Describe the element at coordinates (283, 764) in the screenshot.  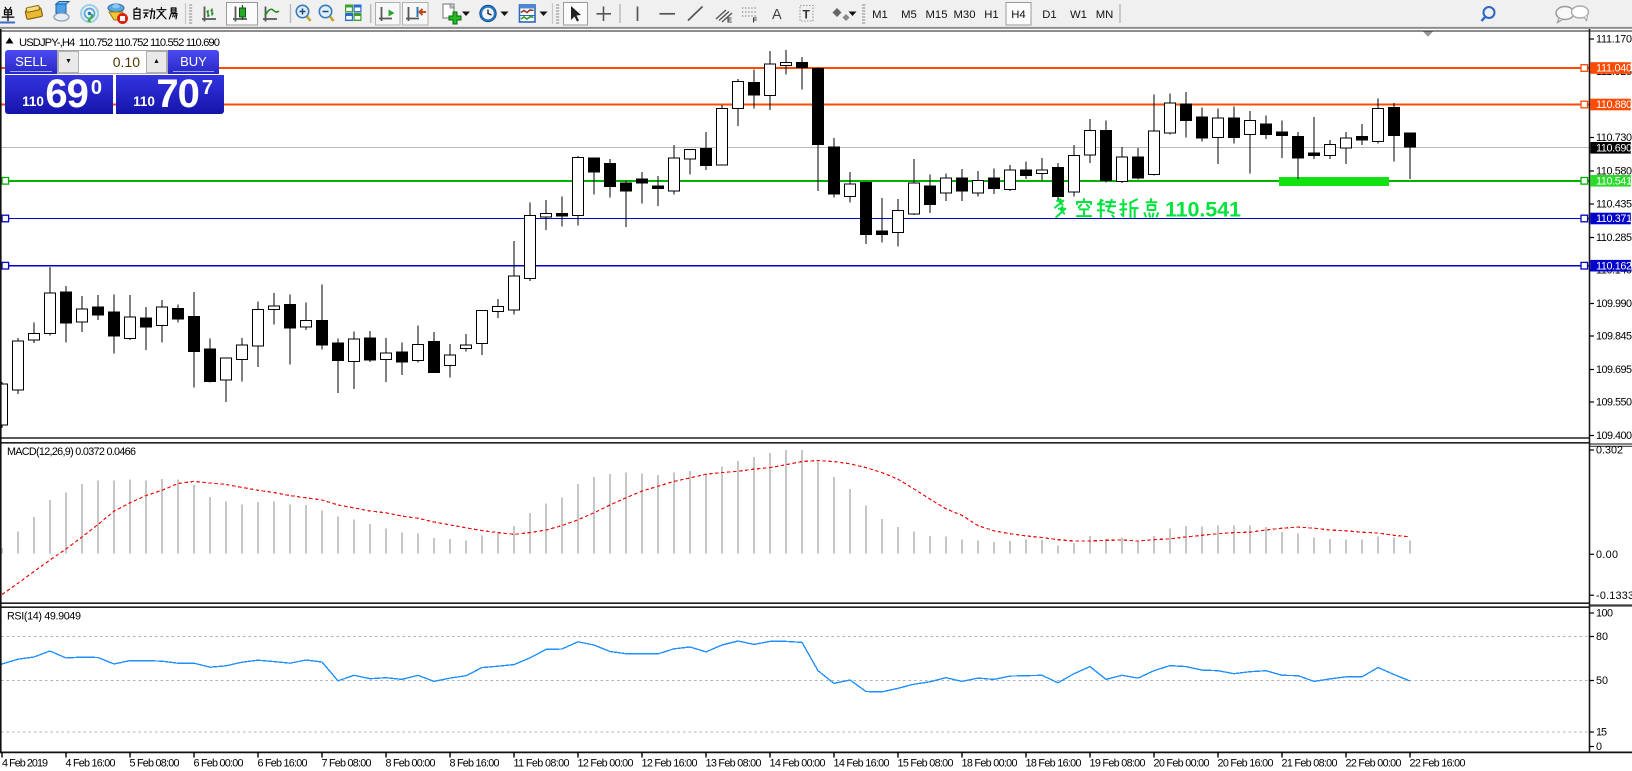
I see `svg-text: 6 Feb 16:00` at that location.